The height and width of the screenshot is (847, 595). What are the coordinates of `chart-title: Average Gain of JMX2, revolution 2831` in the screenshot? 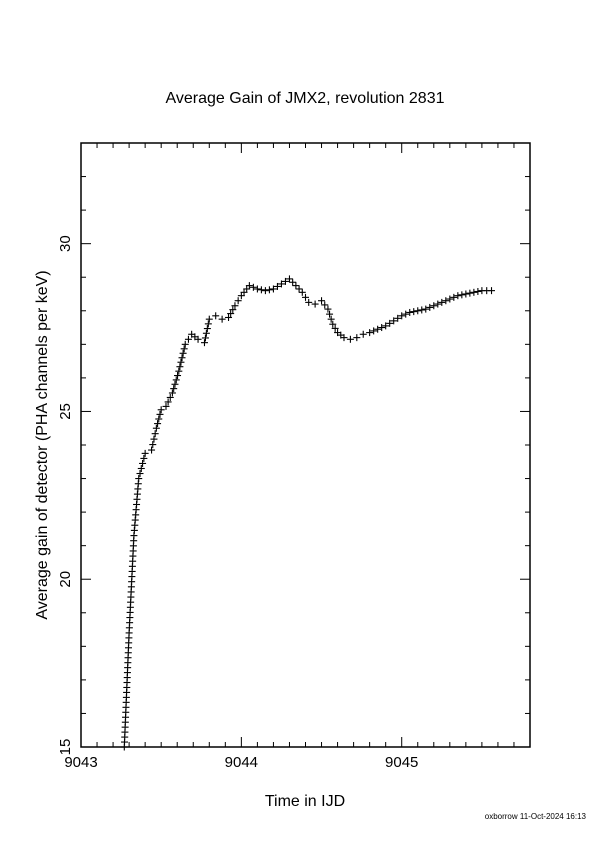 It's located at (305, 98).